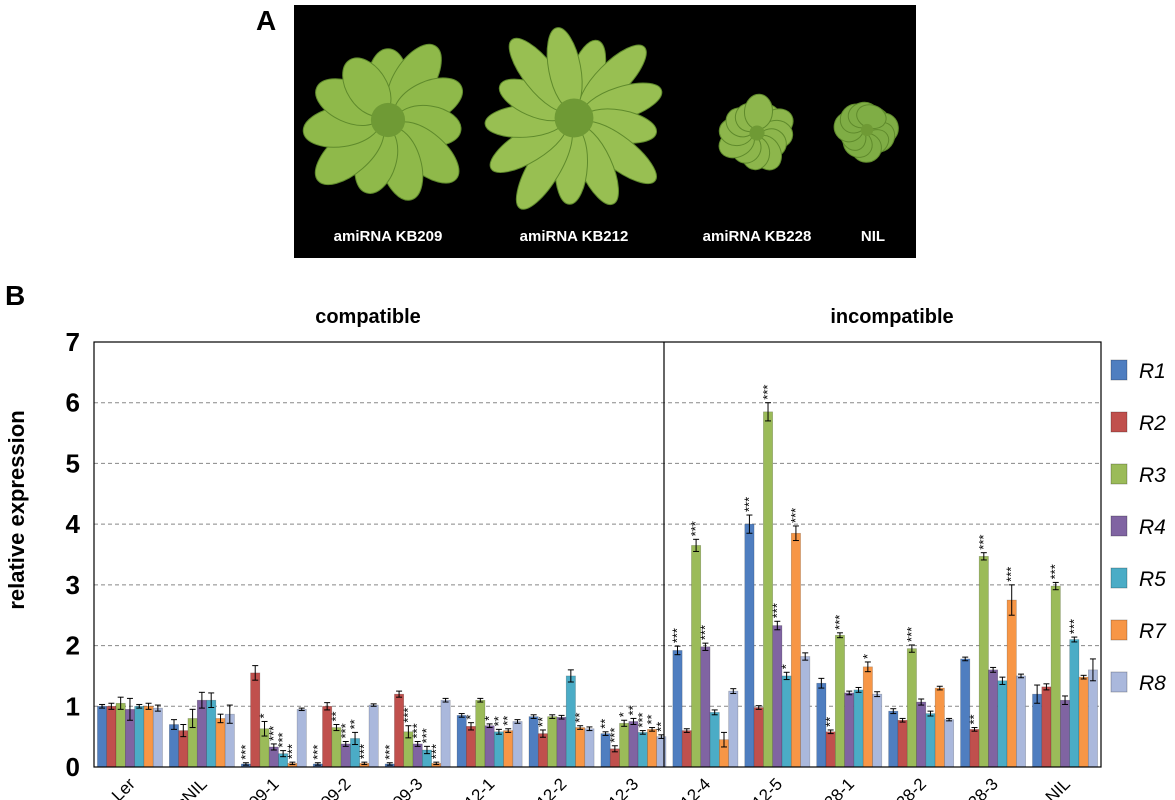 Image resolution: width=1175 pixels, height=800 pixels. I want to click on y-tick-label: 7, so click(73, 342).